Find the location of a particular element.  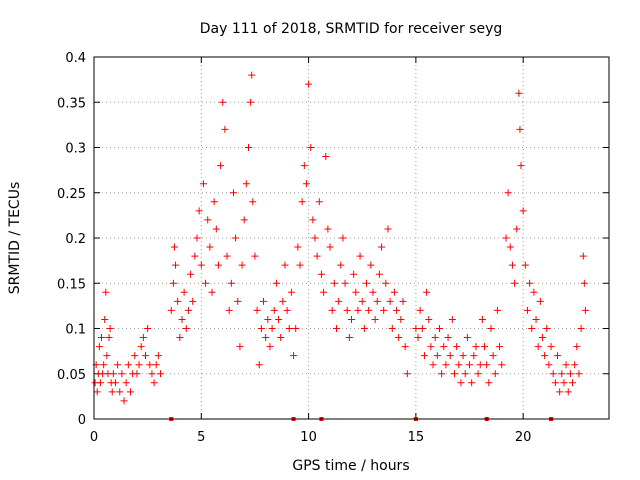

x-tick-label: 15 is located at coordinates (416, 437).